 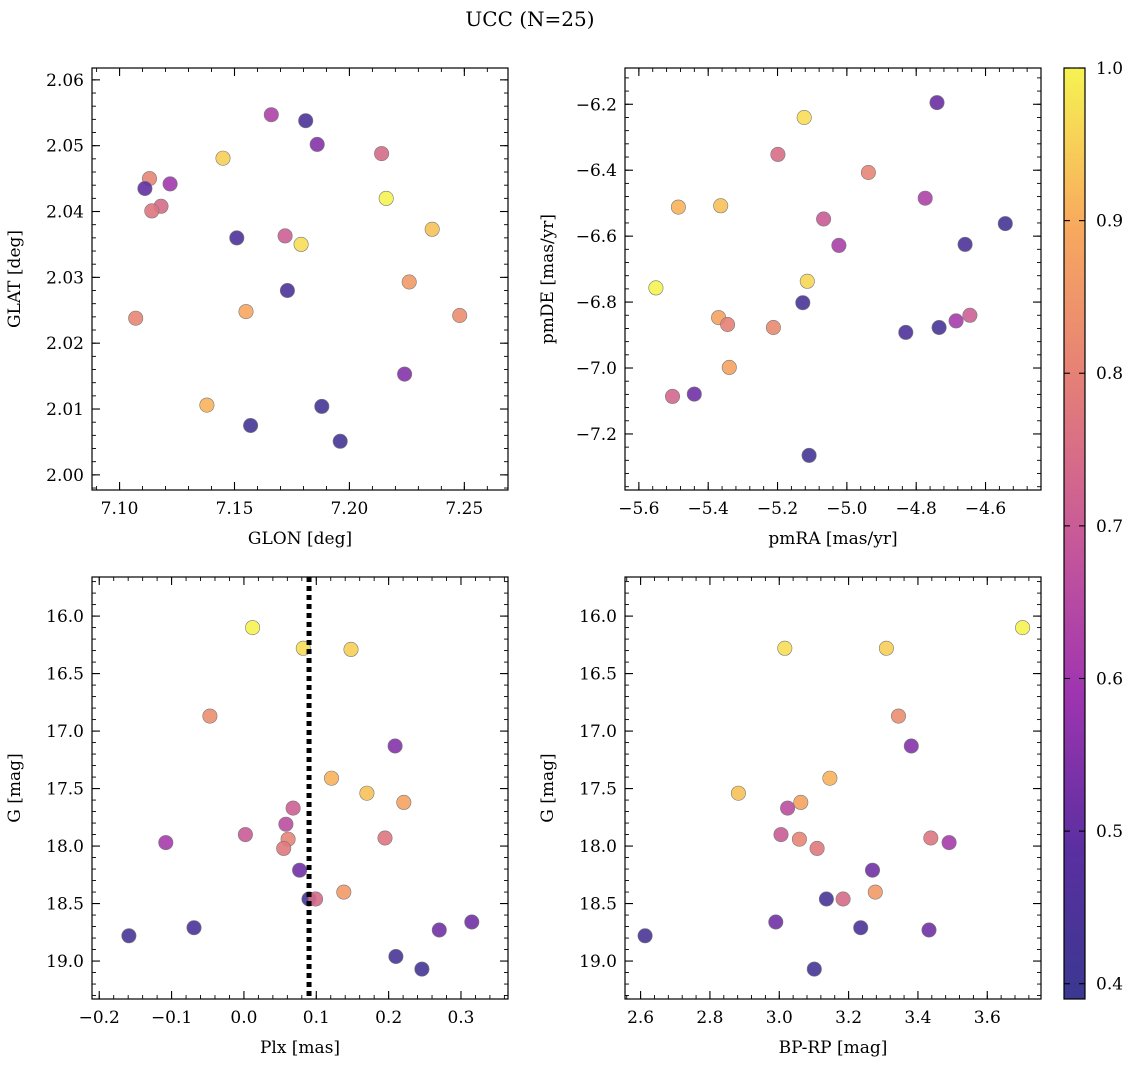 I want to click on colorbar-tick-label: 0.7, so click(x=1109, y=527).